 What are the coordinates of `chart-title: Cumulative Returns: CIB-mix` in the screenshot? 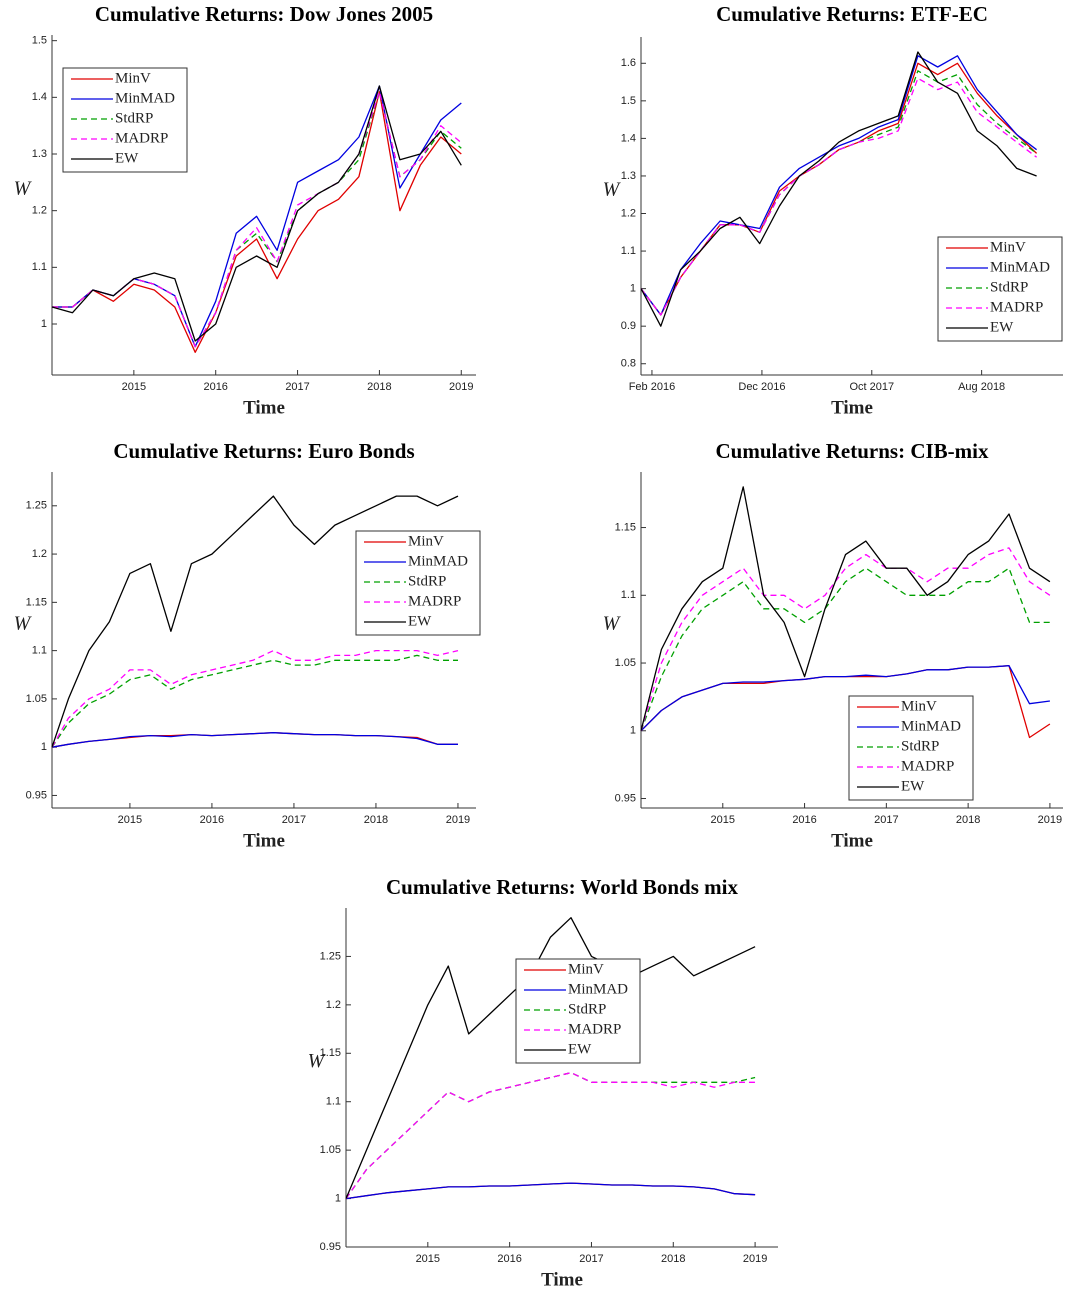 It's located at (852, 451).